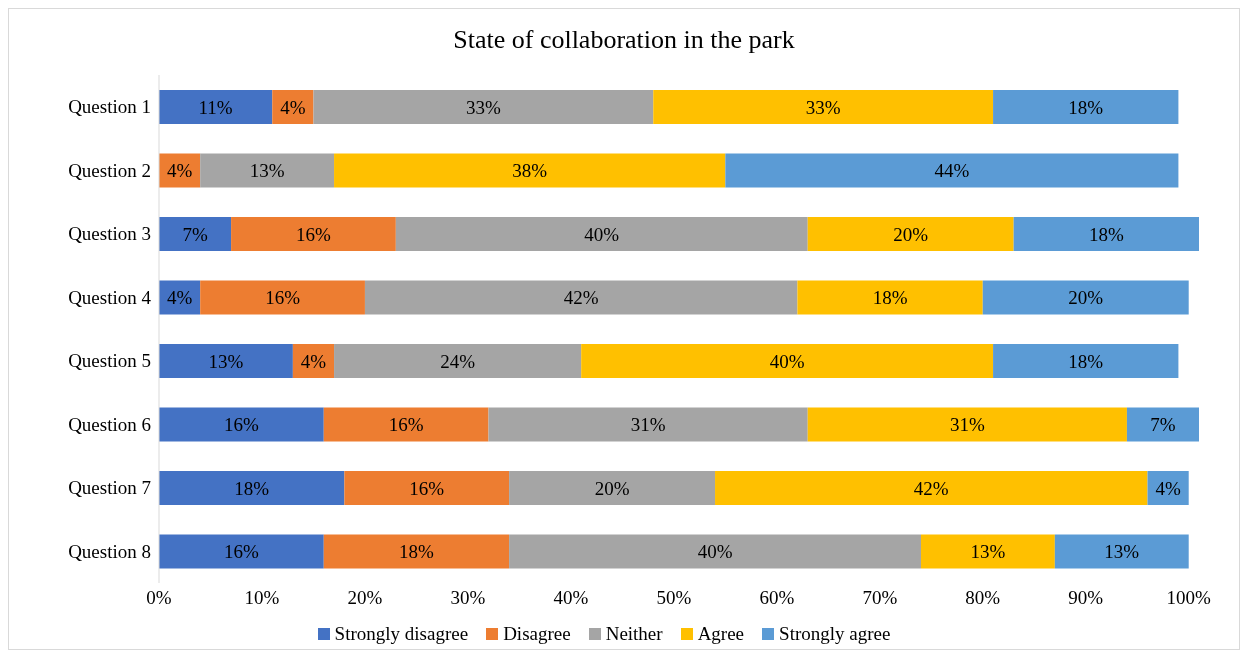 The image size is (1249, 662). I want to click on data-label: 44%, so click(952, 170).